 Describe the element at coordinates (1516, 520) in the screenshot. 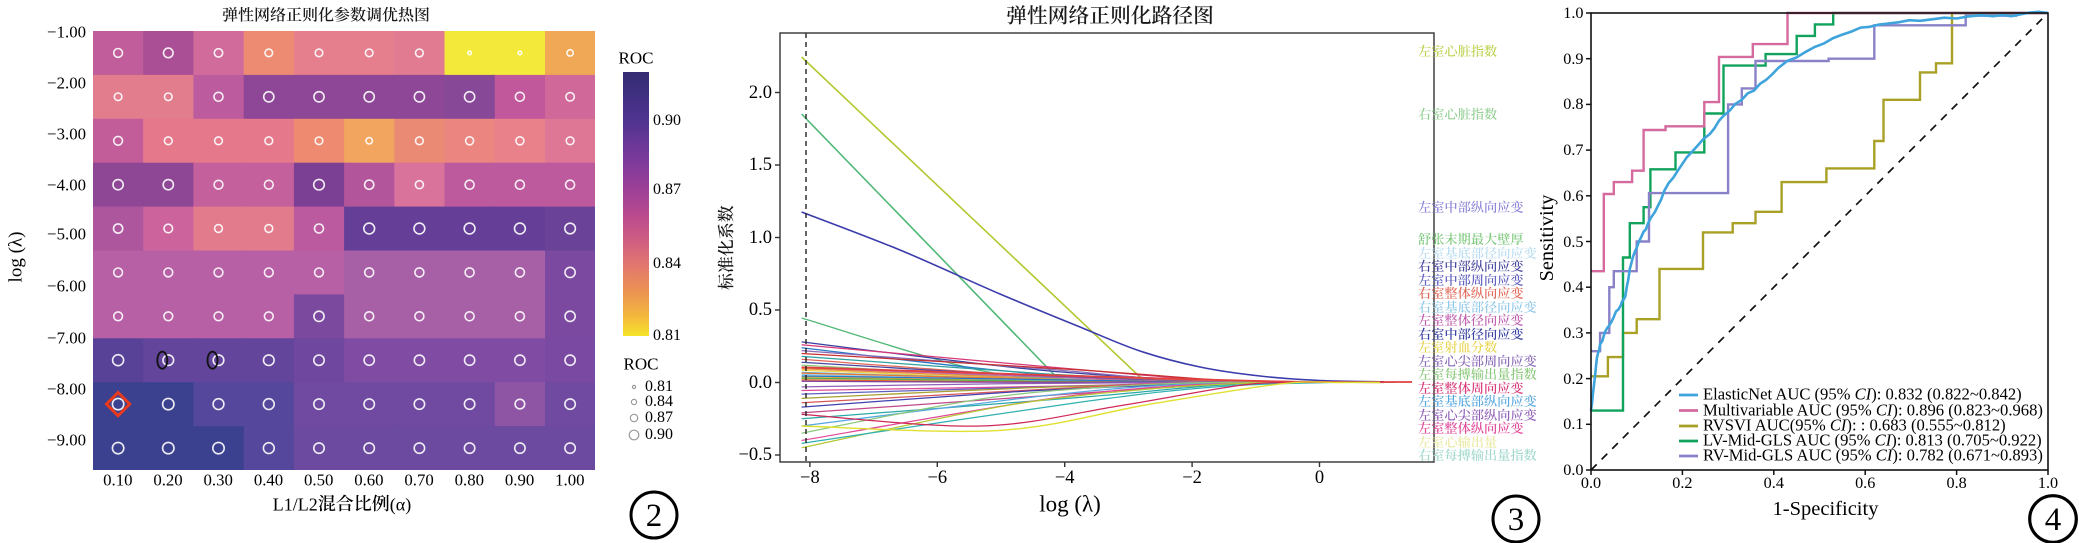

I see `svg-text: 3` at that location.